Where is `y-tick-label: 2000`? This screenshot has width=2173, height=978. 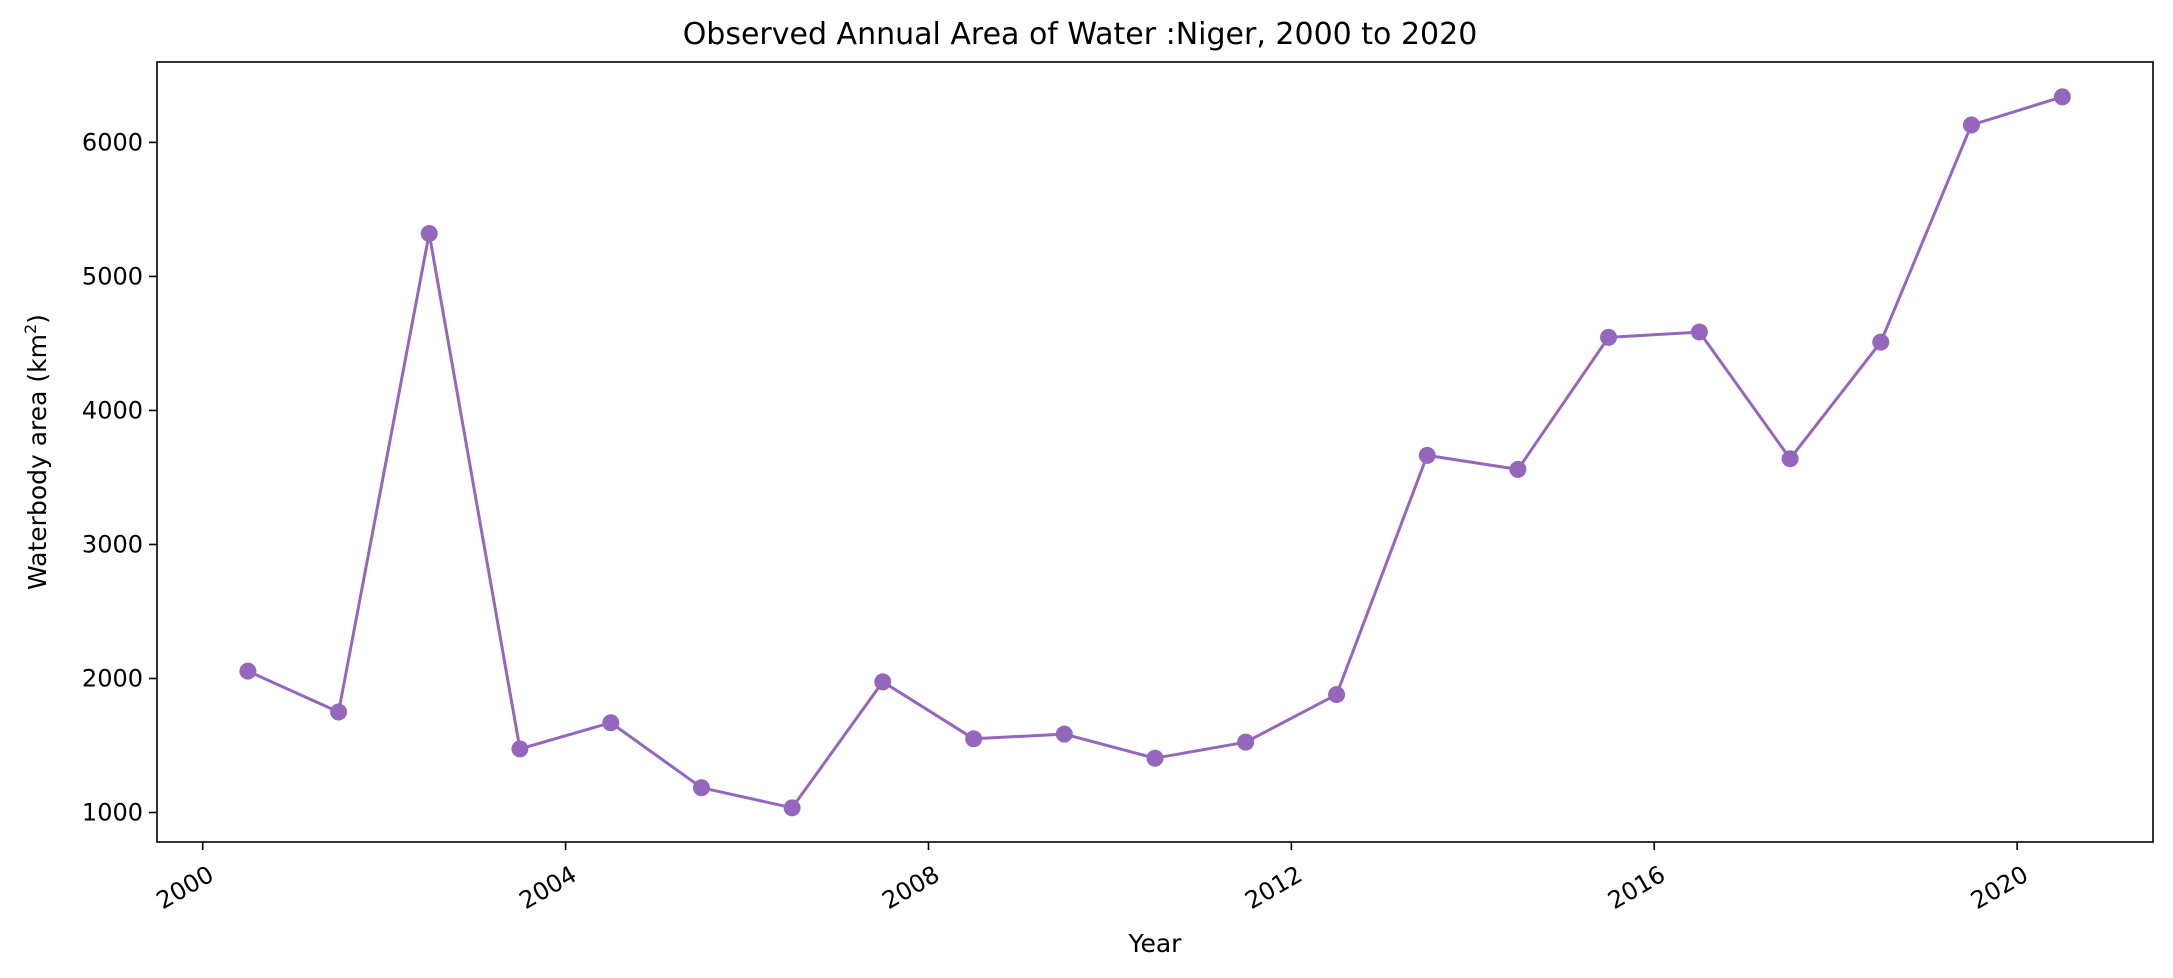
y-tick-label: 2000 is located at coordinates (112, 678).